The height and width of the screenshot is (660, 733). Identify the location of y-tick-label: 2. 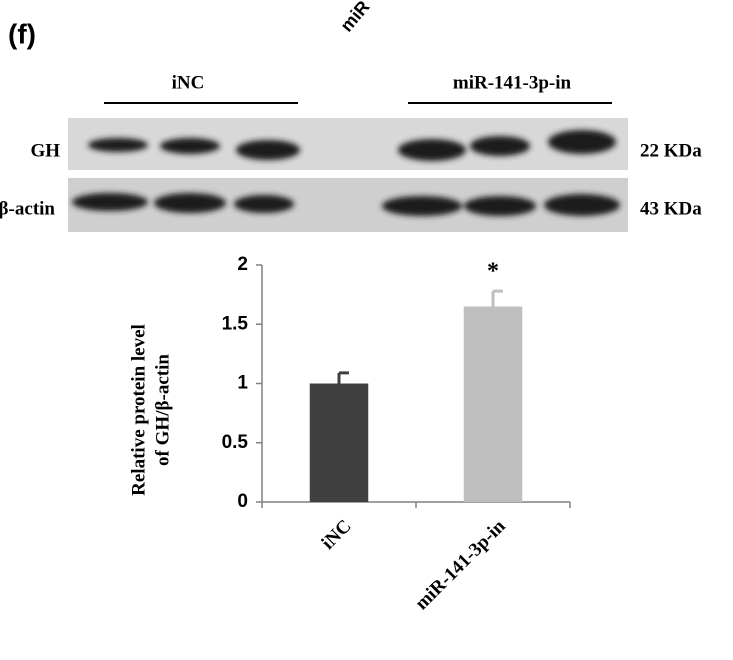
(242, 264).